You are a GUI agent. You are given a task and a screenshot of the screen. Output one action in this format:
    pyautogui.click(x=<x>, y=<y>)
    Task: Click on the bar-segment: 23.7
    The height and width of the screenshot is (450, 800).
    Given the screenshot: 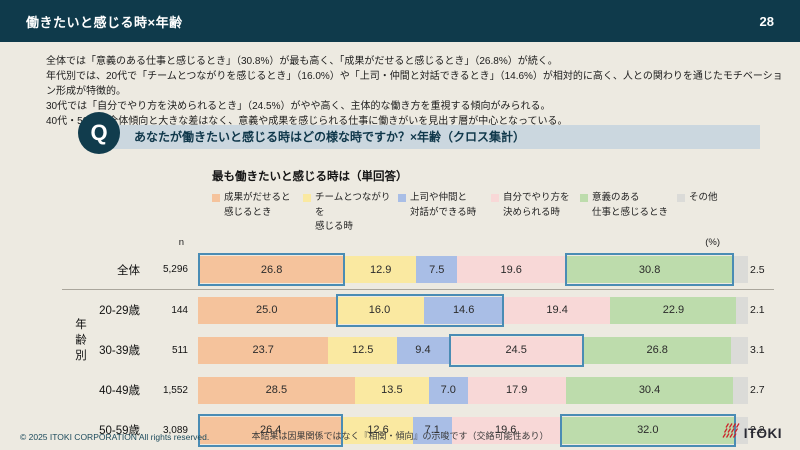 What is the action you would take?
    pyautogui.click(x=263, y=350)
    